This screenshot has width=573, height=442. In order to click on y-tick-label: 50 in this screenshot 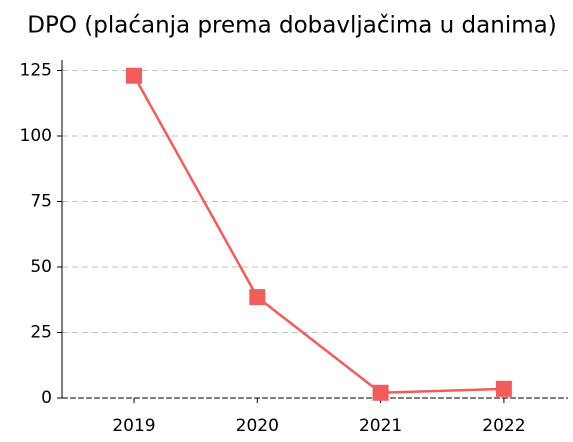, I will do `click(41, 267)`.